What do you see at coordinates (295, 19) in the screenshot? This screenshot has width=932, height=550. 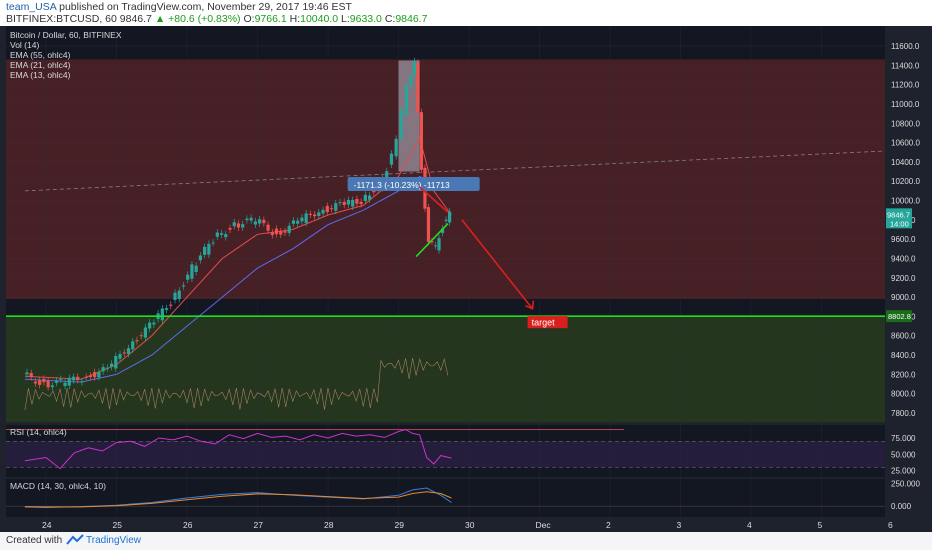 I see `high-label: H:` at bounding box center [295, 19].